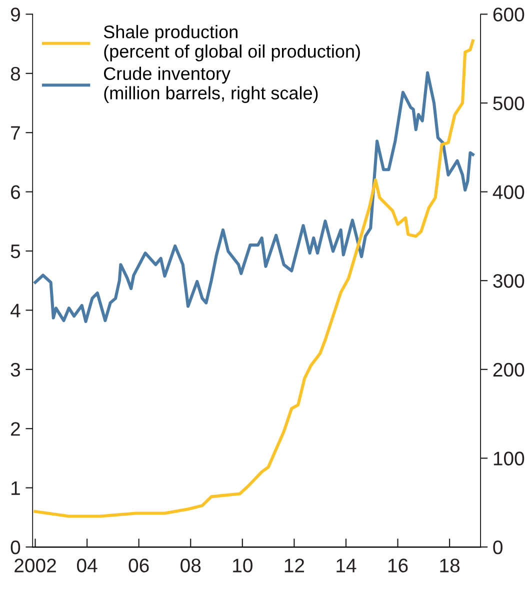 The image size is (527, 592). Describe the element at coordinates (15, 73) in the screenshot. I see `y-tick-label: 8` at that location.